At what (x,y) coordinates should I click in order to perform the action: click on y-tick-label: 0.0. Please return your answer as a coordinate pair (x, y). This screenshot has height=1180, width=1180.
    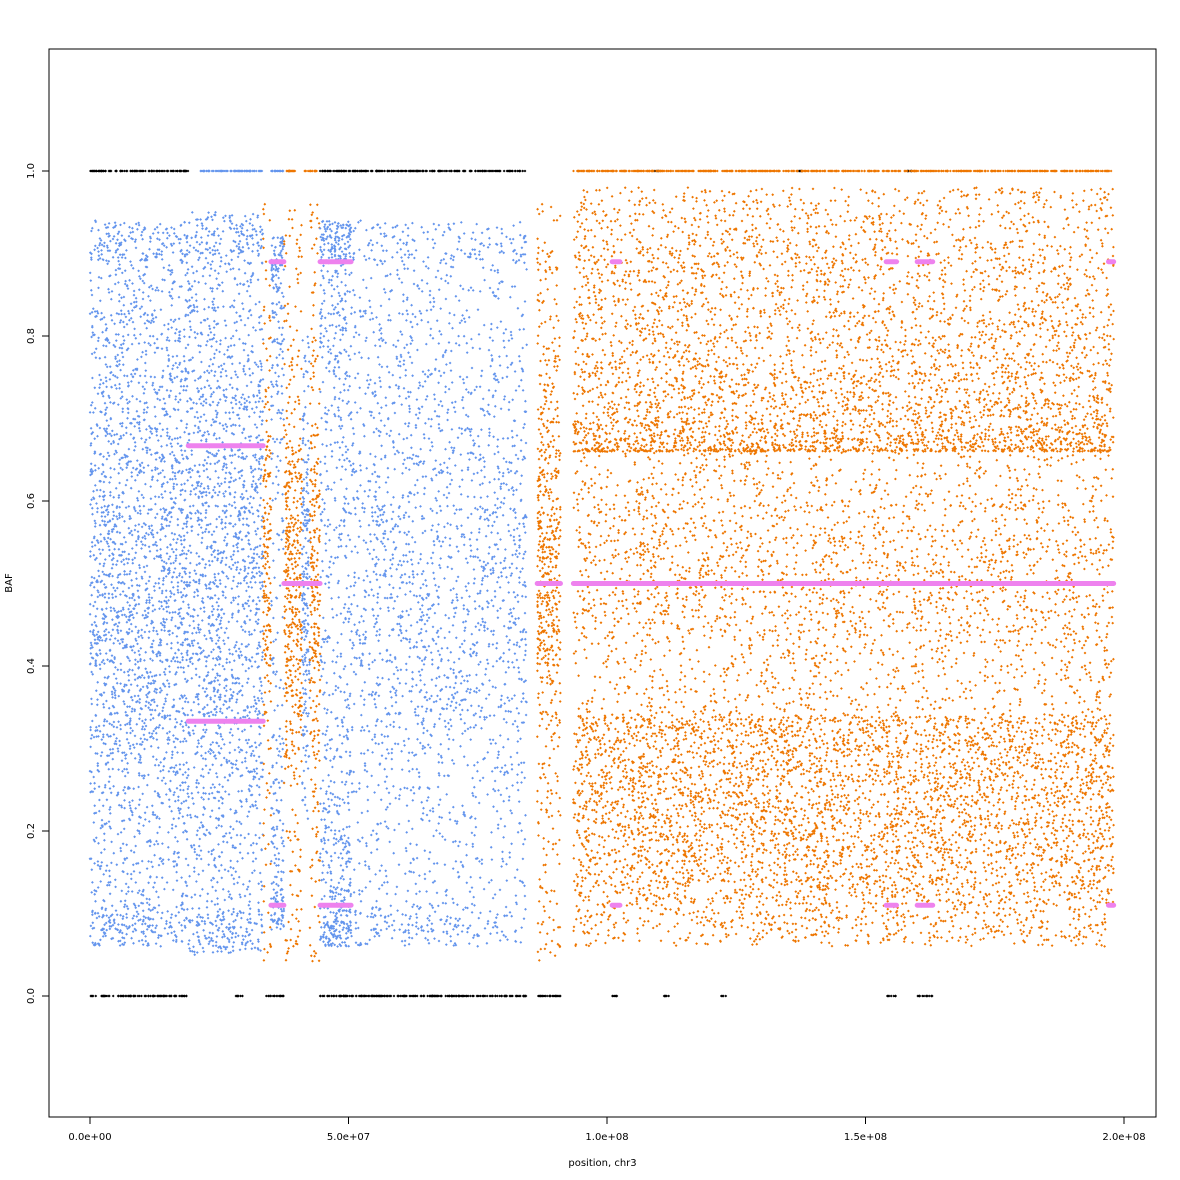
    Looking at the image, I should click on (31, 996).